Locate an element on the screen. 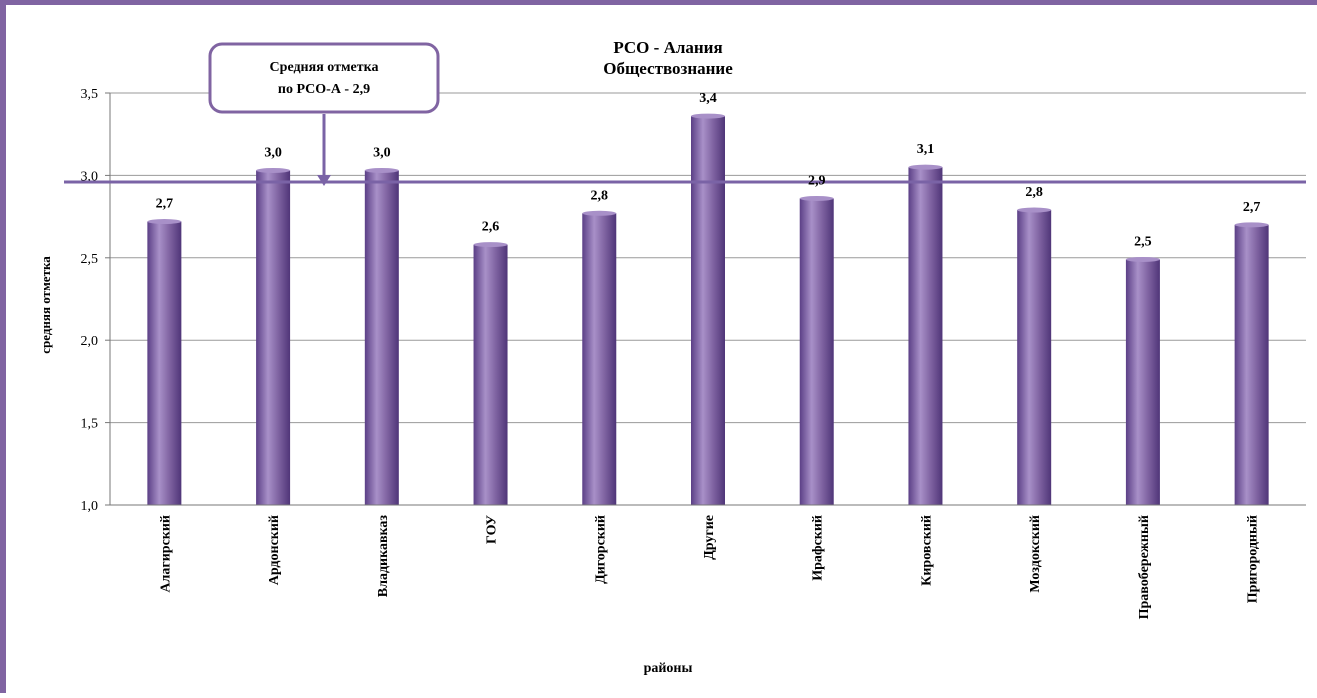 The width and height of the screenshot is (1317, 698). category-label: ГОУ is located at coordinates (492, 529).